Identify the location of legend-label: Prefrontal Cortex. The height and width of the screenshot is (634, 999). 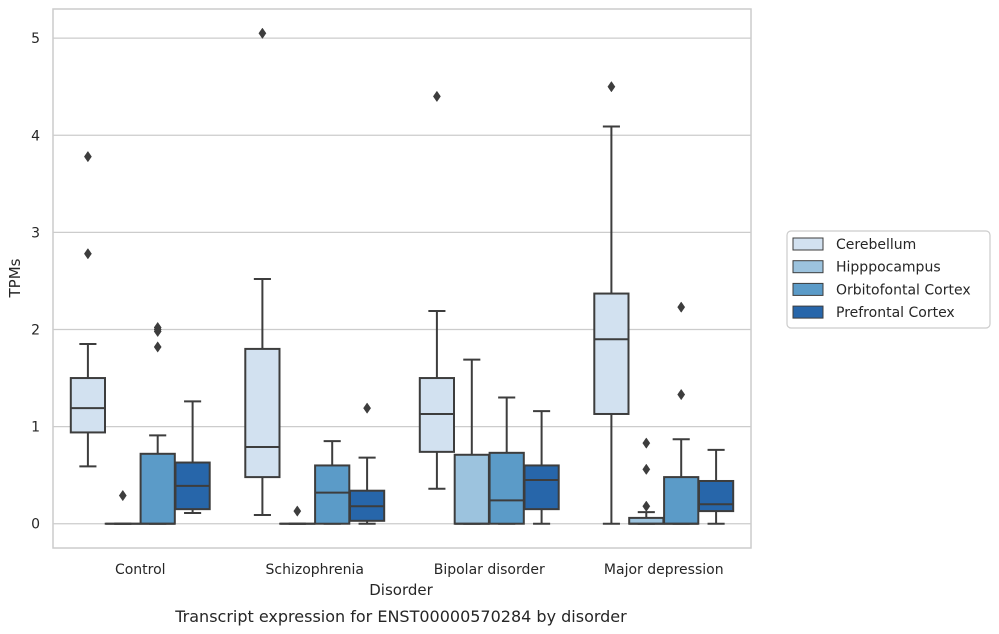
(895, 313).